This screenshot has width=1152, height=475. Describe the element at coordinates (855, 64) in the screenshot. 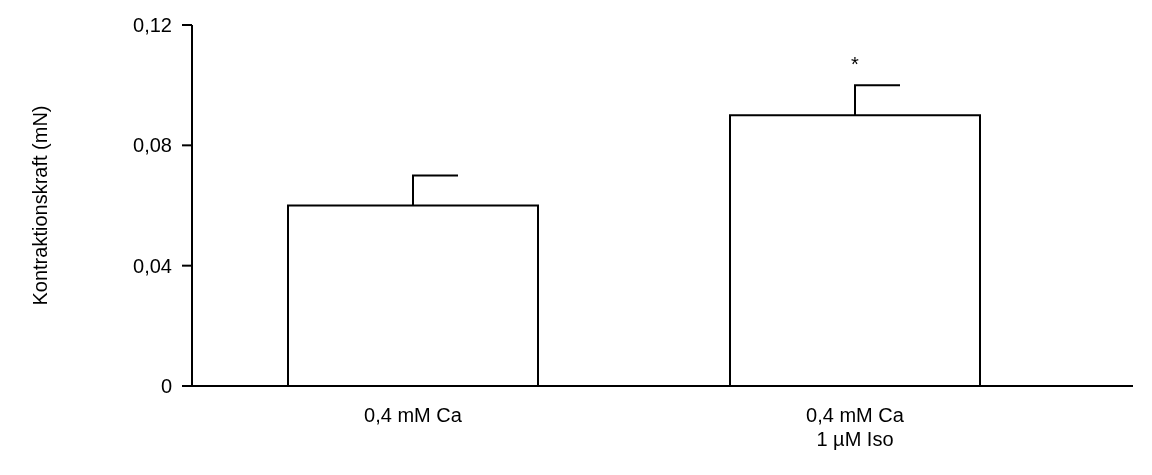

I see `annotation: *` at that location.